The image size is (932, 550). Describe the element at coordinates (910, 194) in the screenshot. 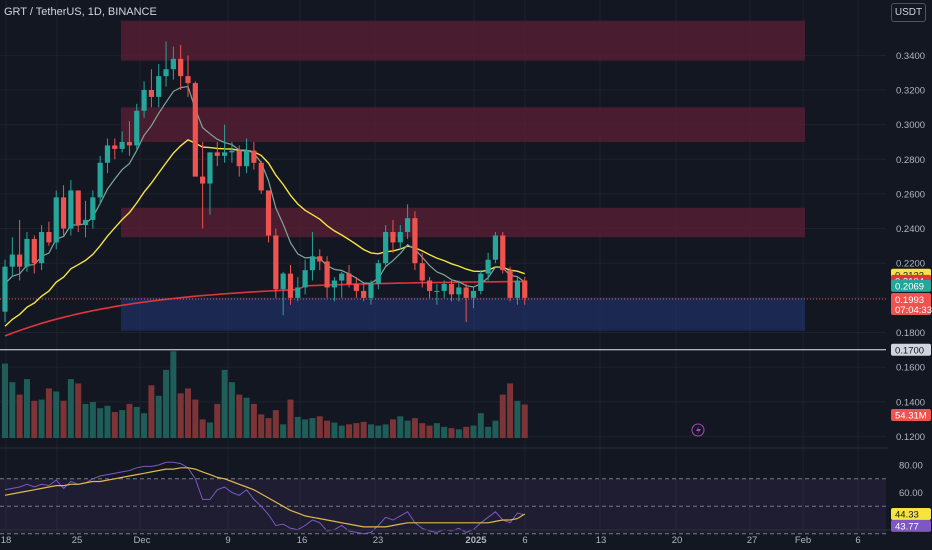

I see `price-tick-label: 0.2600` at that location.